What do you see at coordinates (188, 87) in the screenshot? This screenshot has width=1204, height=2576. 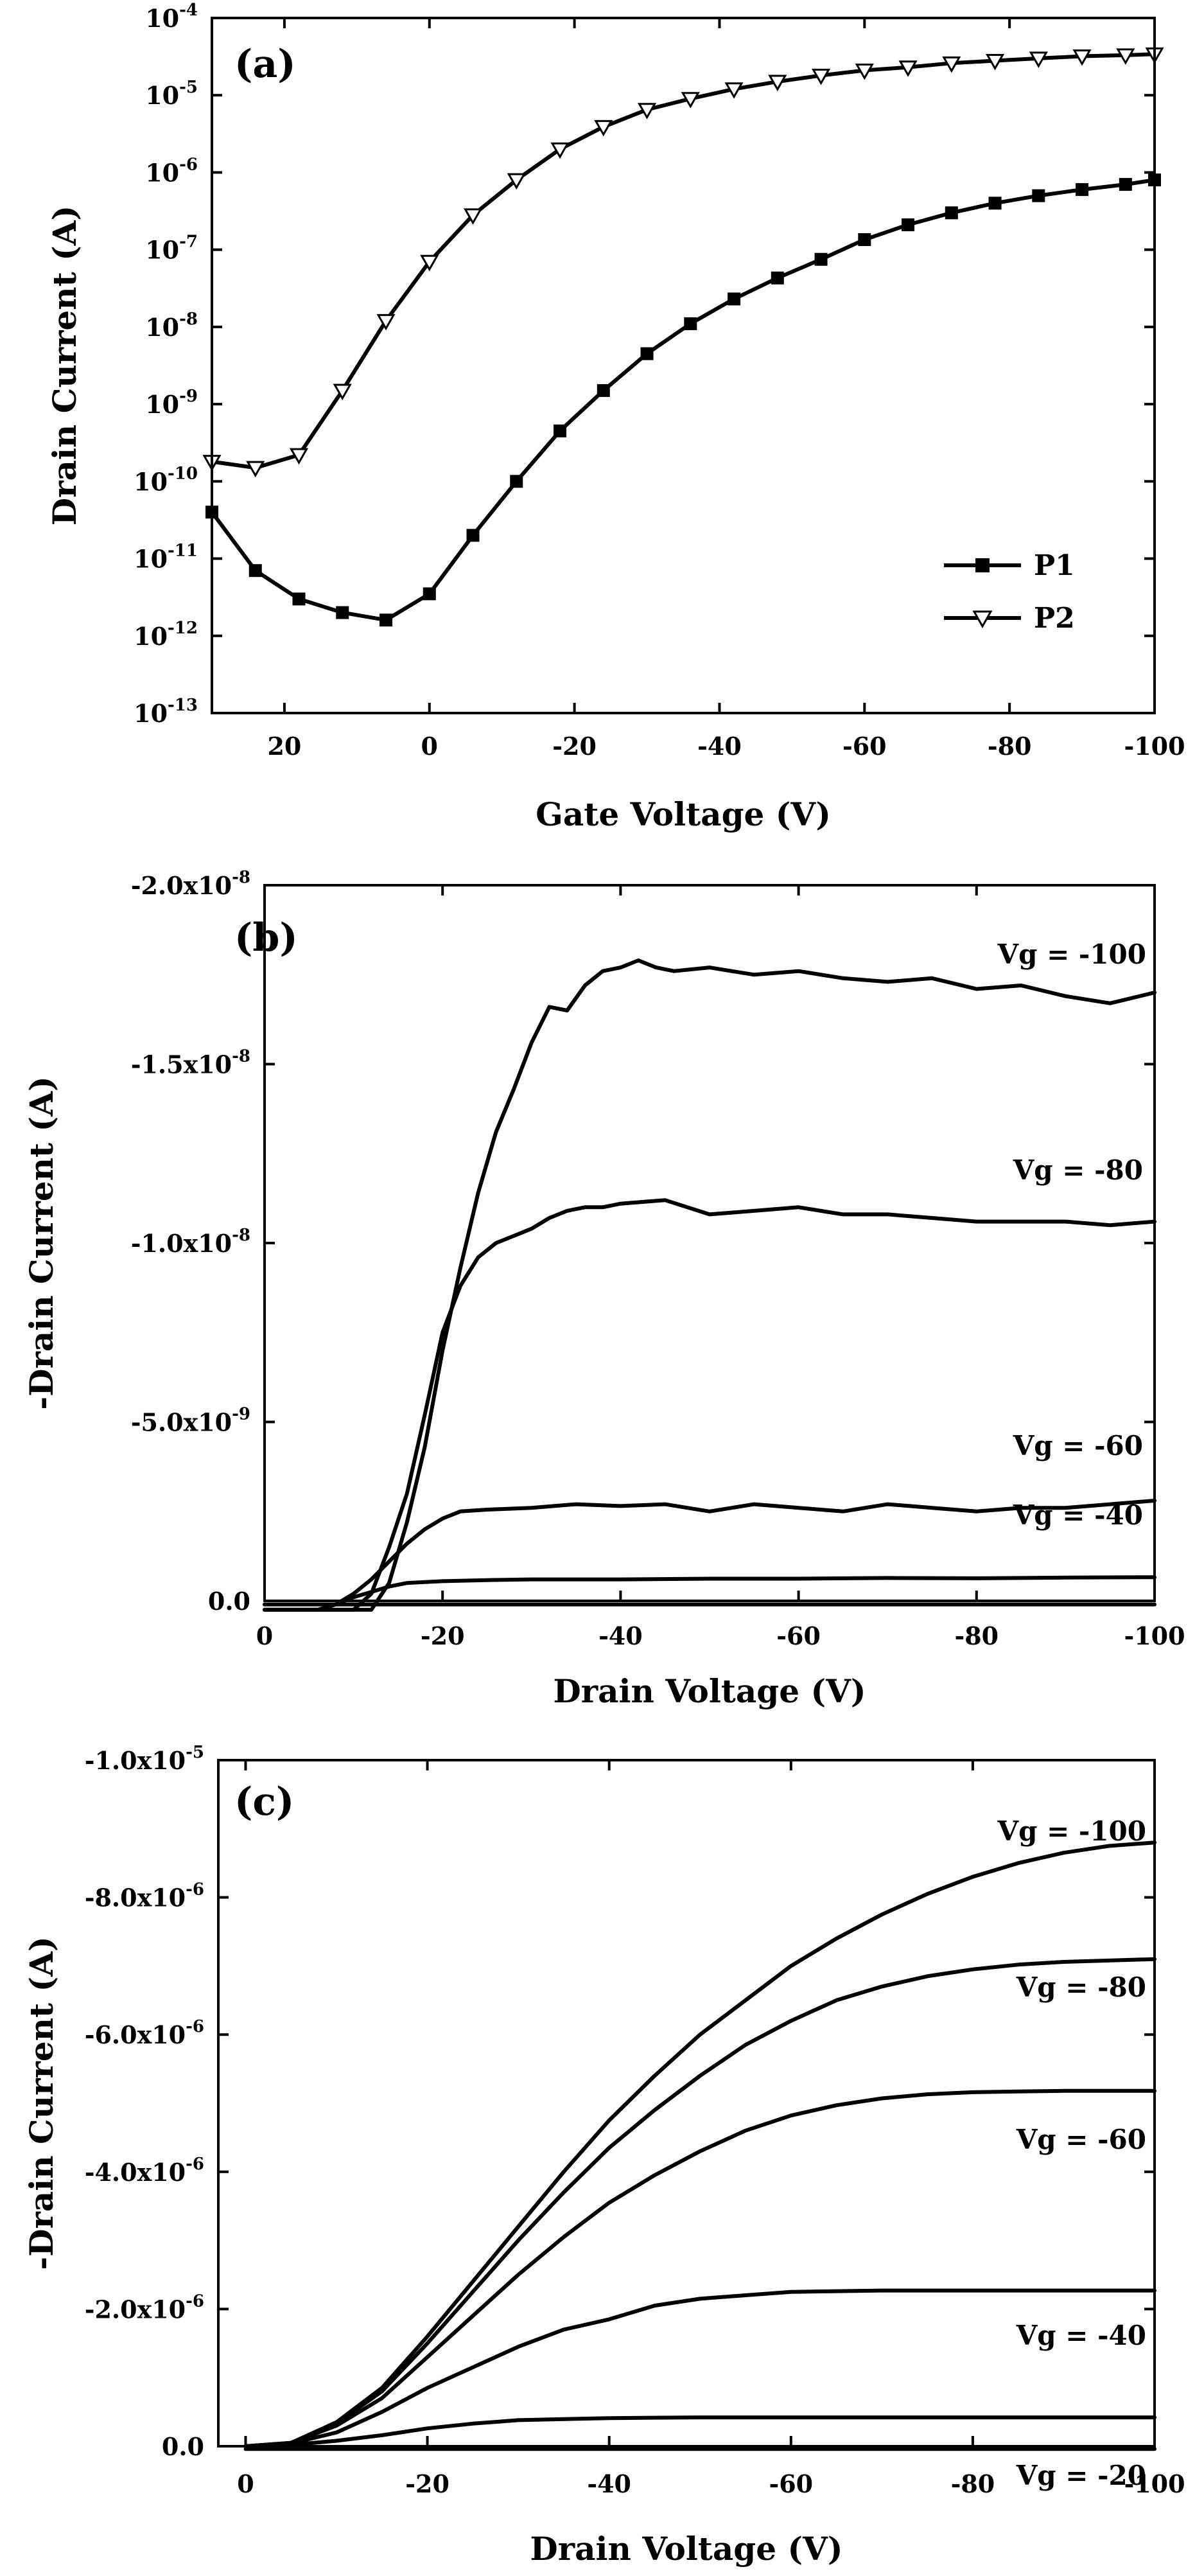 I see `y-tick-label-exponent: -5` at bounding box center [188, 87].